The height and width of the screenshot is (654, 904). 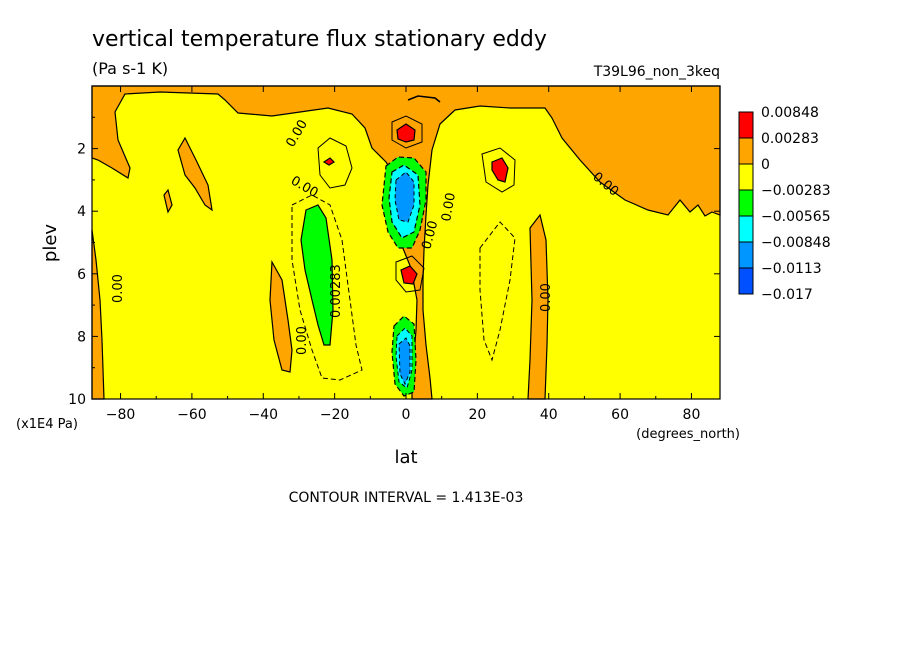 What do you see at coordinates (787, 295) in the screenshot?
I see `legend-label: −0.017` at bounding box center [787, 295].